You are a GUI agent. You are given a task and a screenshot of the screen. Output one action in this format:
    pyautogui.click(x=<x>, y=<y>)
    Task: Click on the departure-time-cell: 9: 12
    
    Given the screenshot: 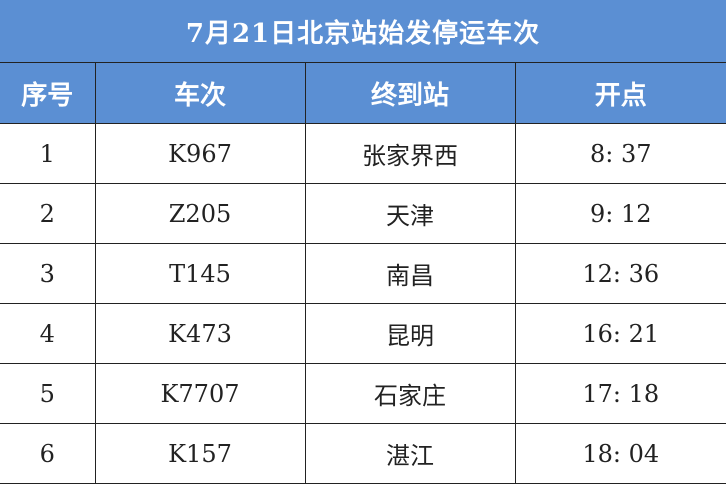 What is the action you would take?
    pyautogui.click(x=620, y=213)
    